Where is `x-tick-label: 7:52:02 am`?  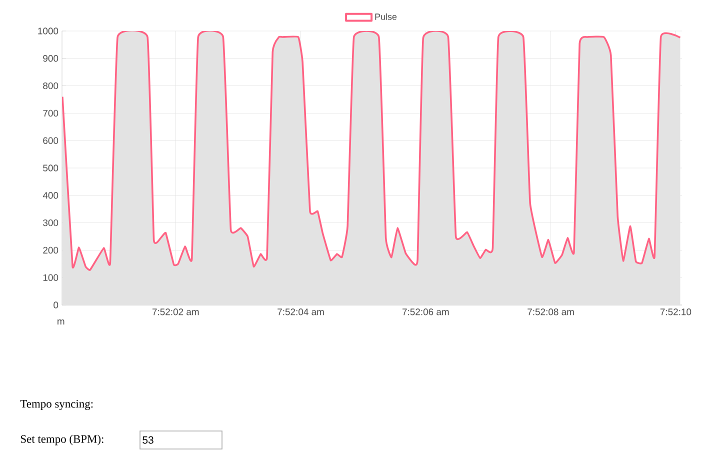
x-tick-label: 7:52:02 am is located at coordinates (175, 312).